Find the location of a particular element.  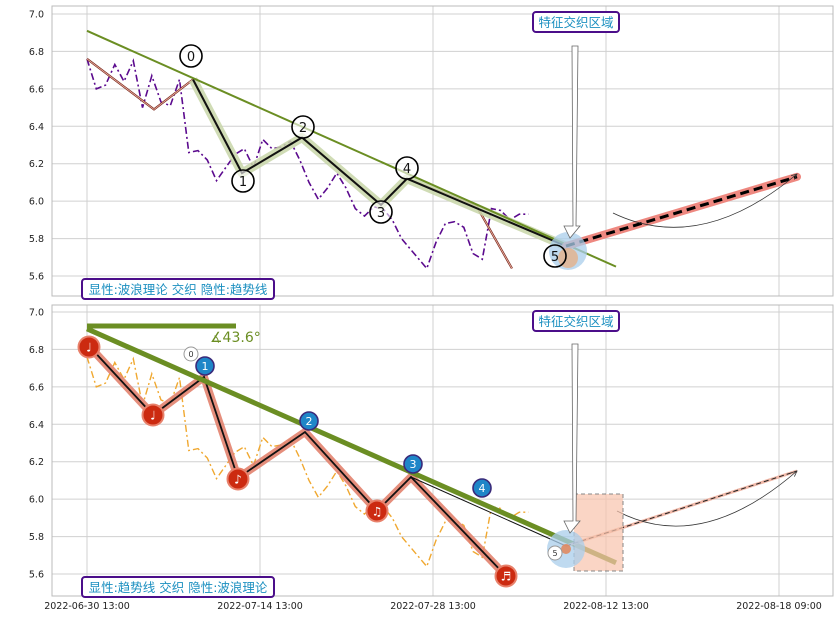

trend-point-label: 4 is located at coordinates (482, 488).